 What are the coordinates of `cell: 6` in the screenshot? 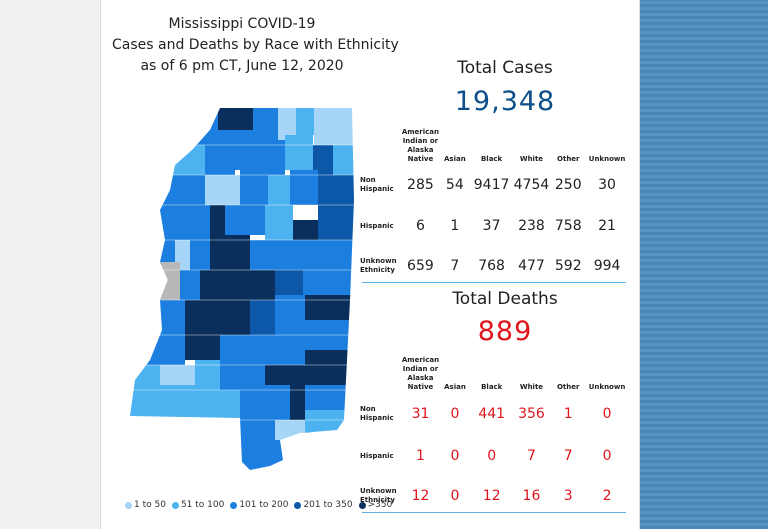 It's located at (420, 226).